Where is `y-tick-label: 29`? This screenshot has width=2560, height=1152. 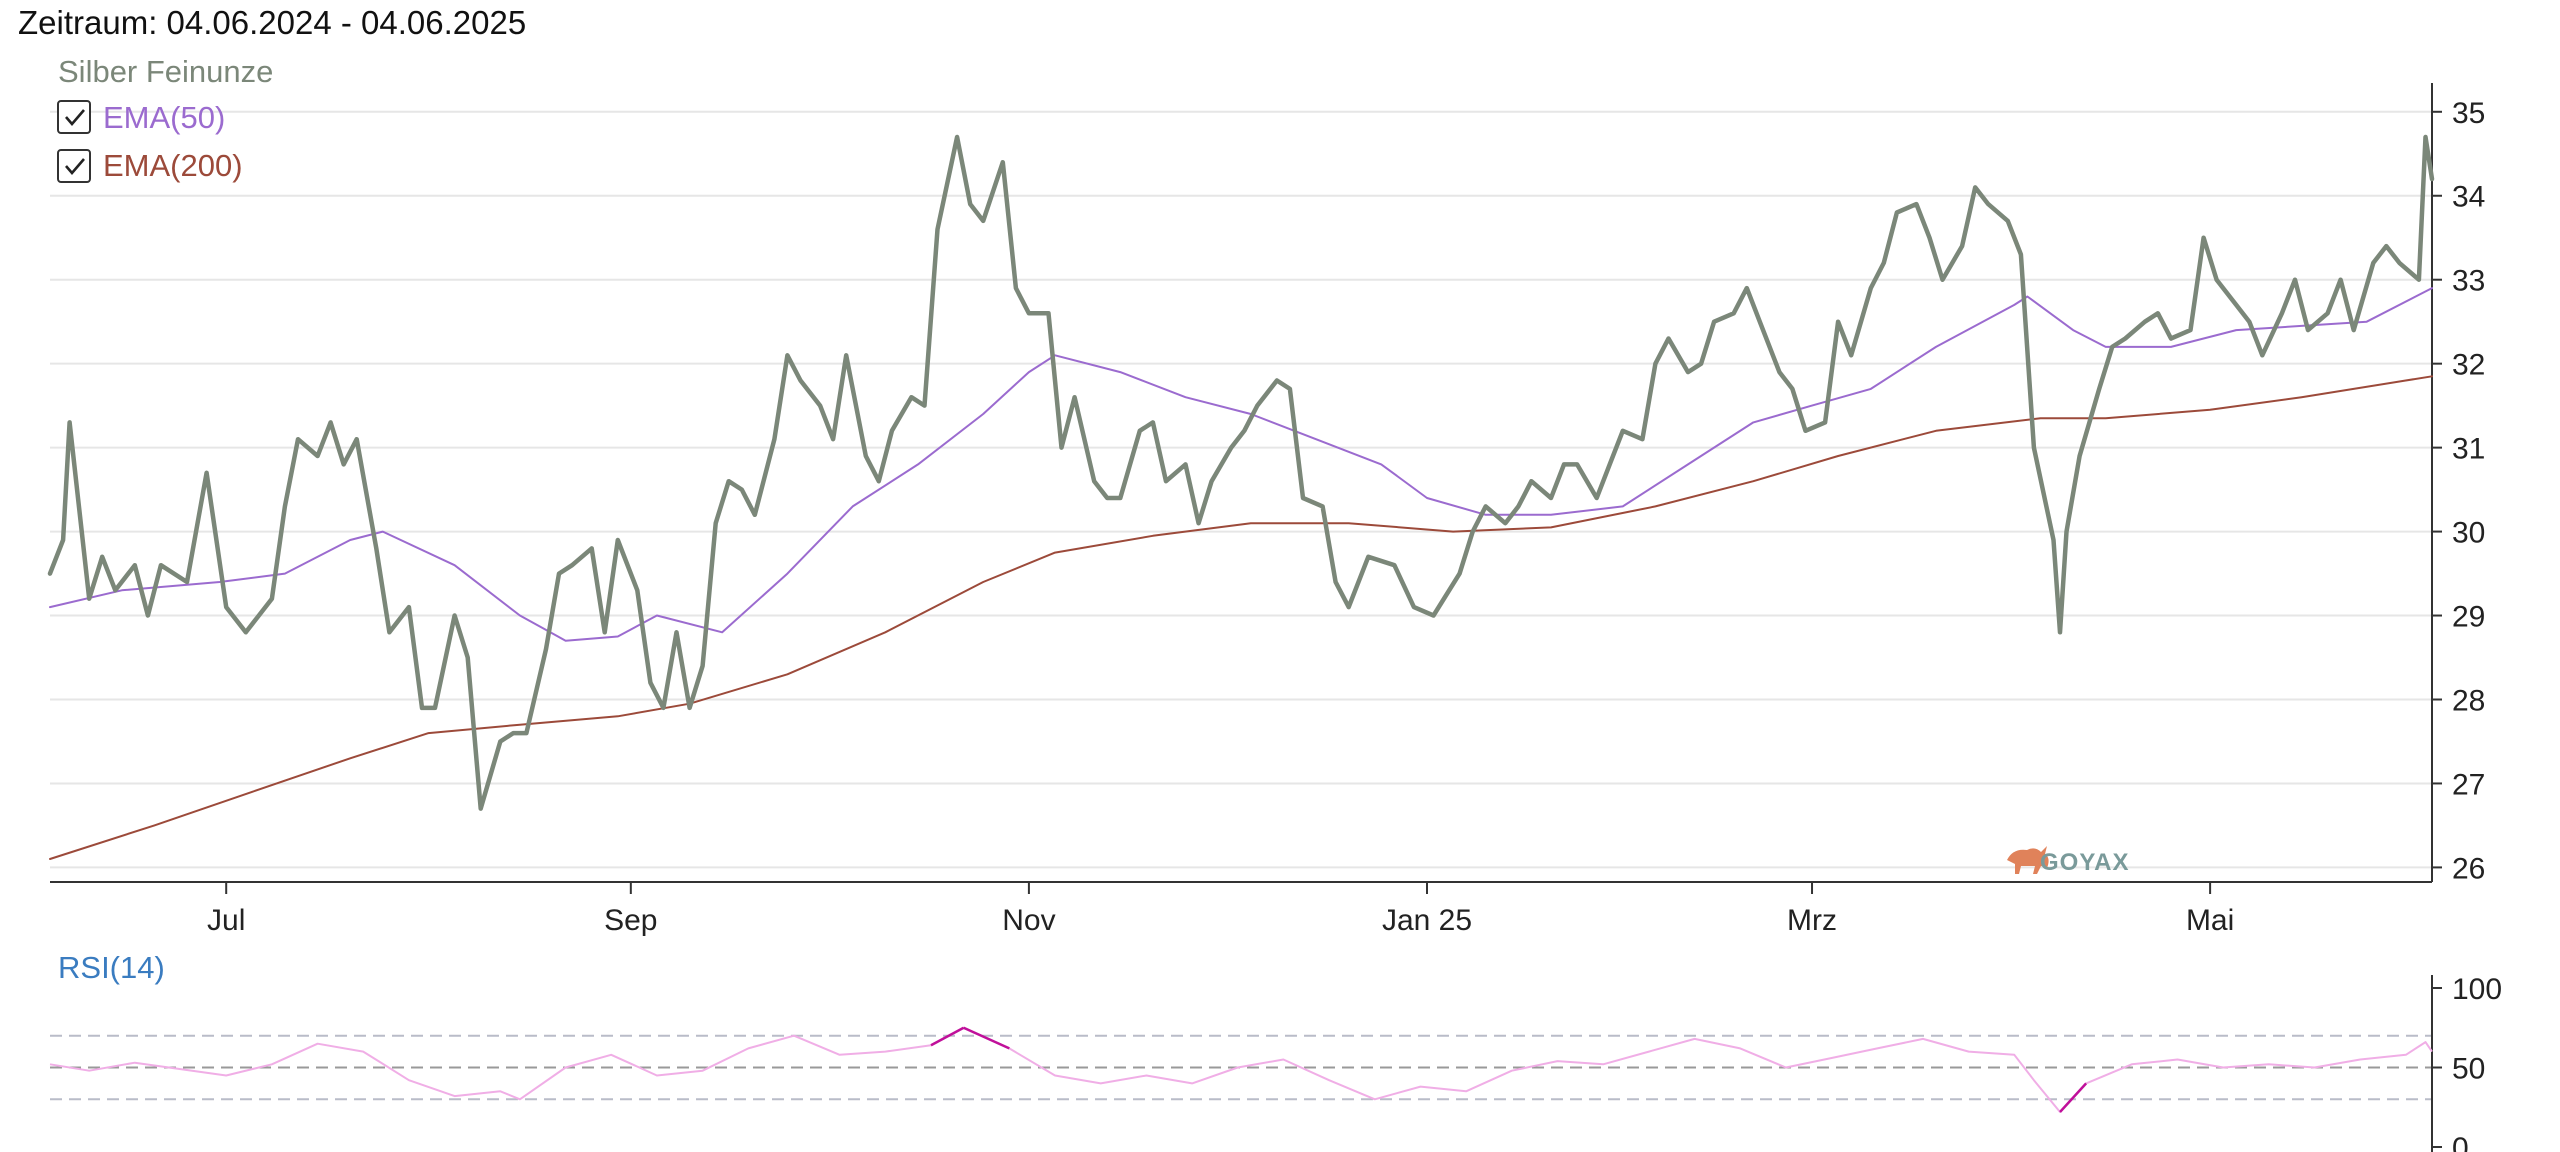 y-tick-label: 29 is located at coordinates (2468, 617).